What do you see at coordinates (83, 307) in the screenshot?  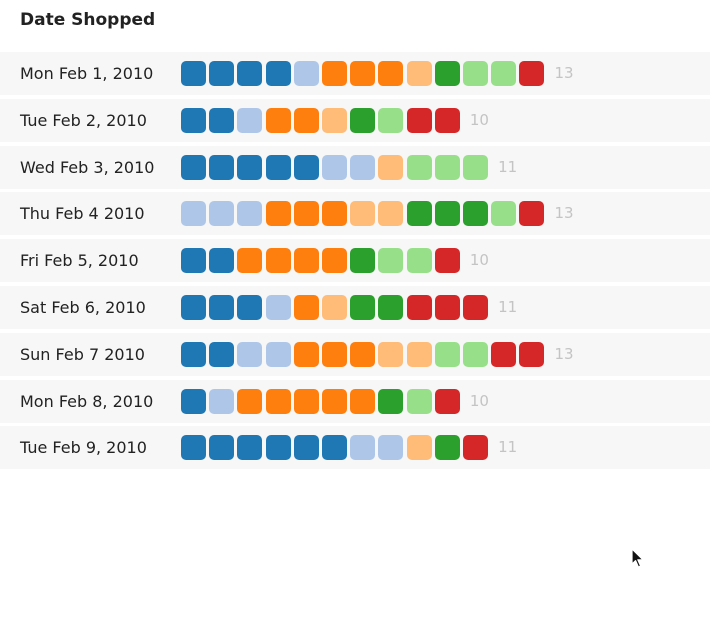 I see `row-date-label: Sat Feb 6, 2010` at bounding box center [83, 307].